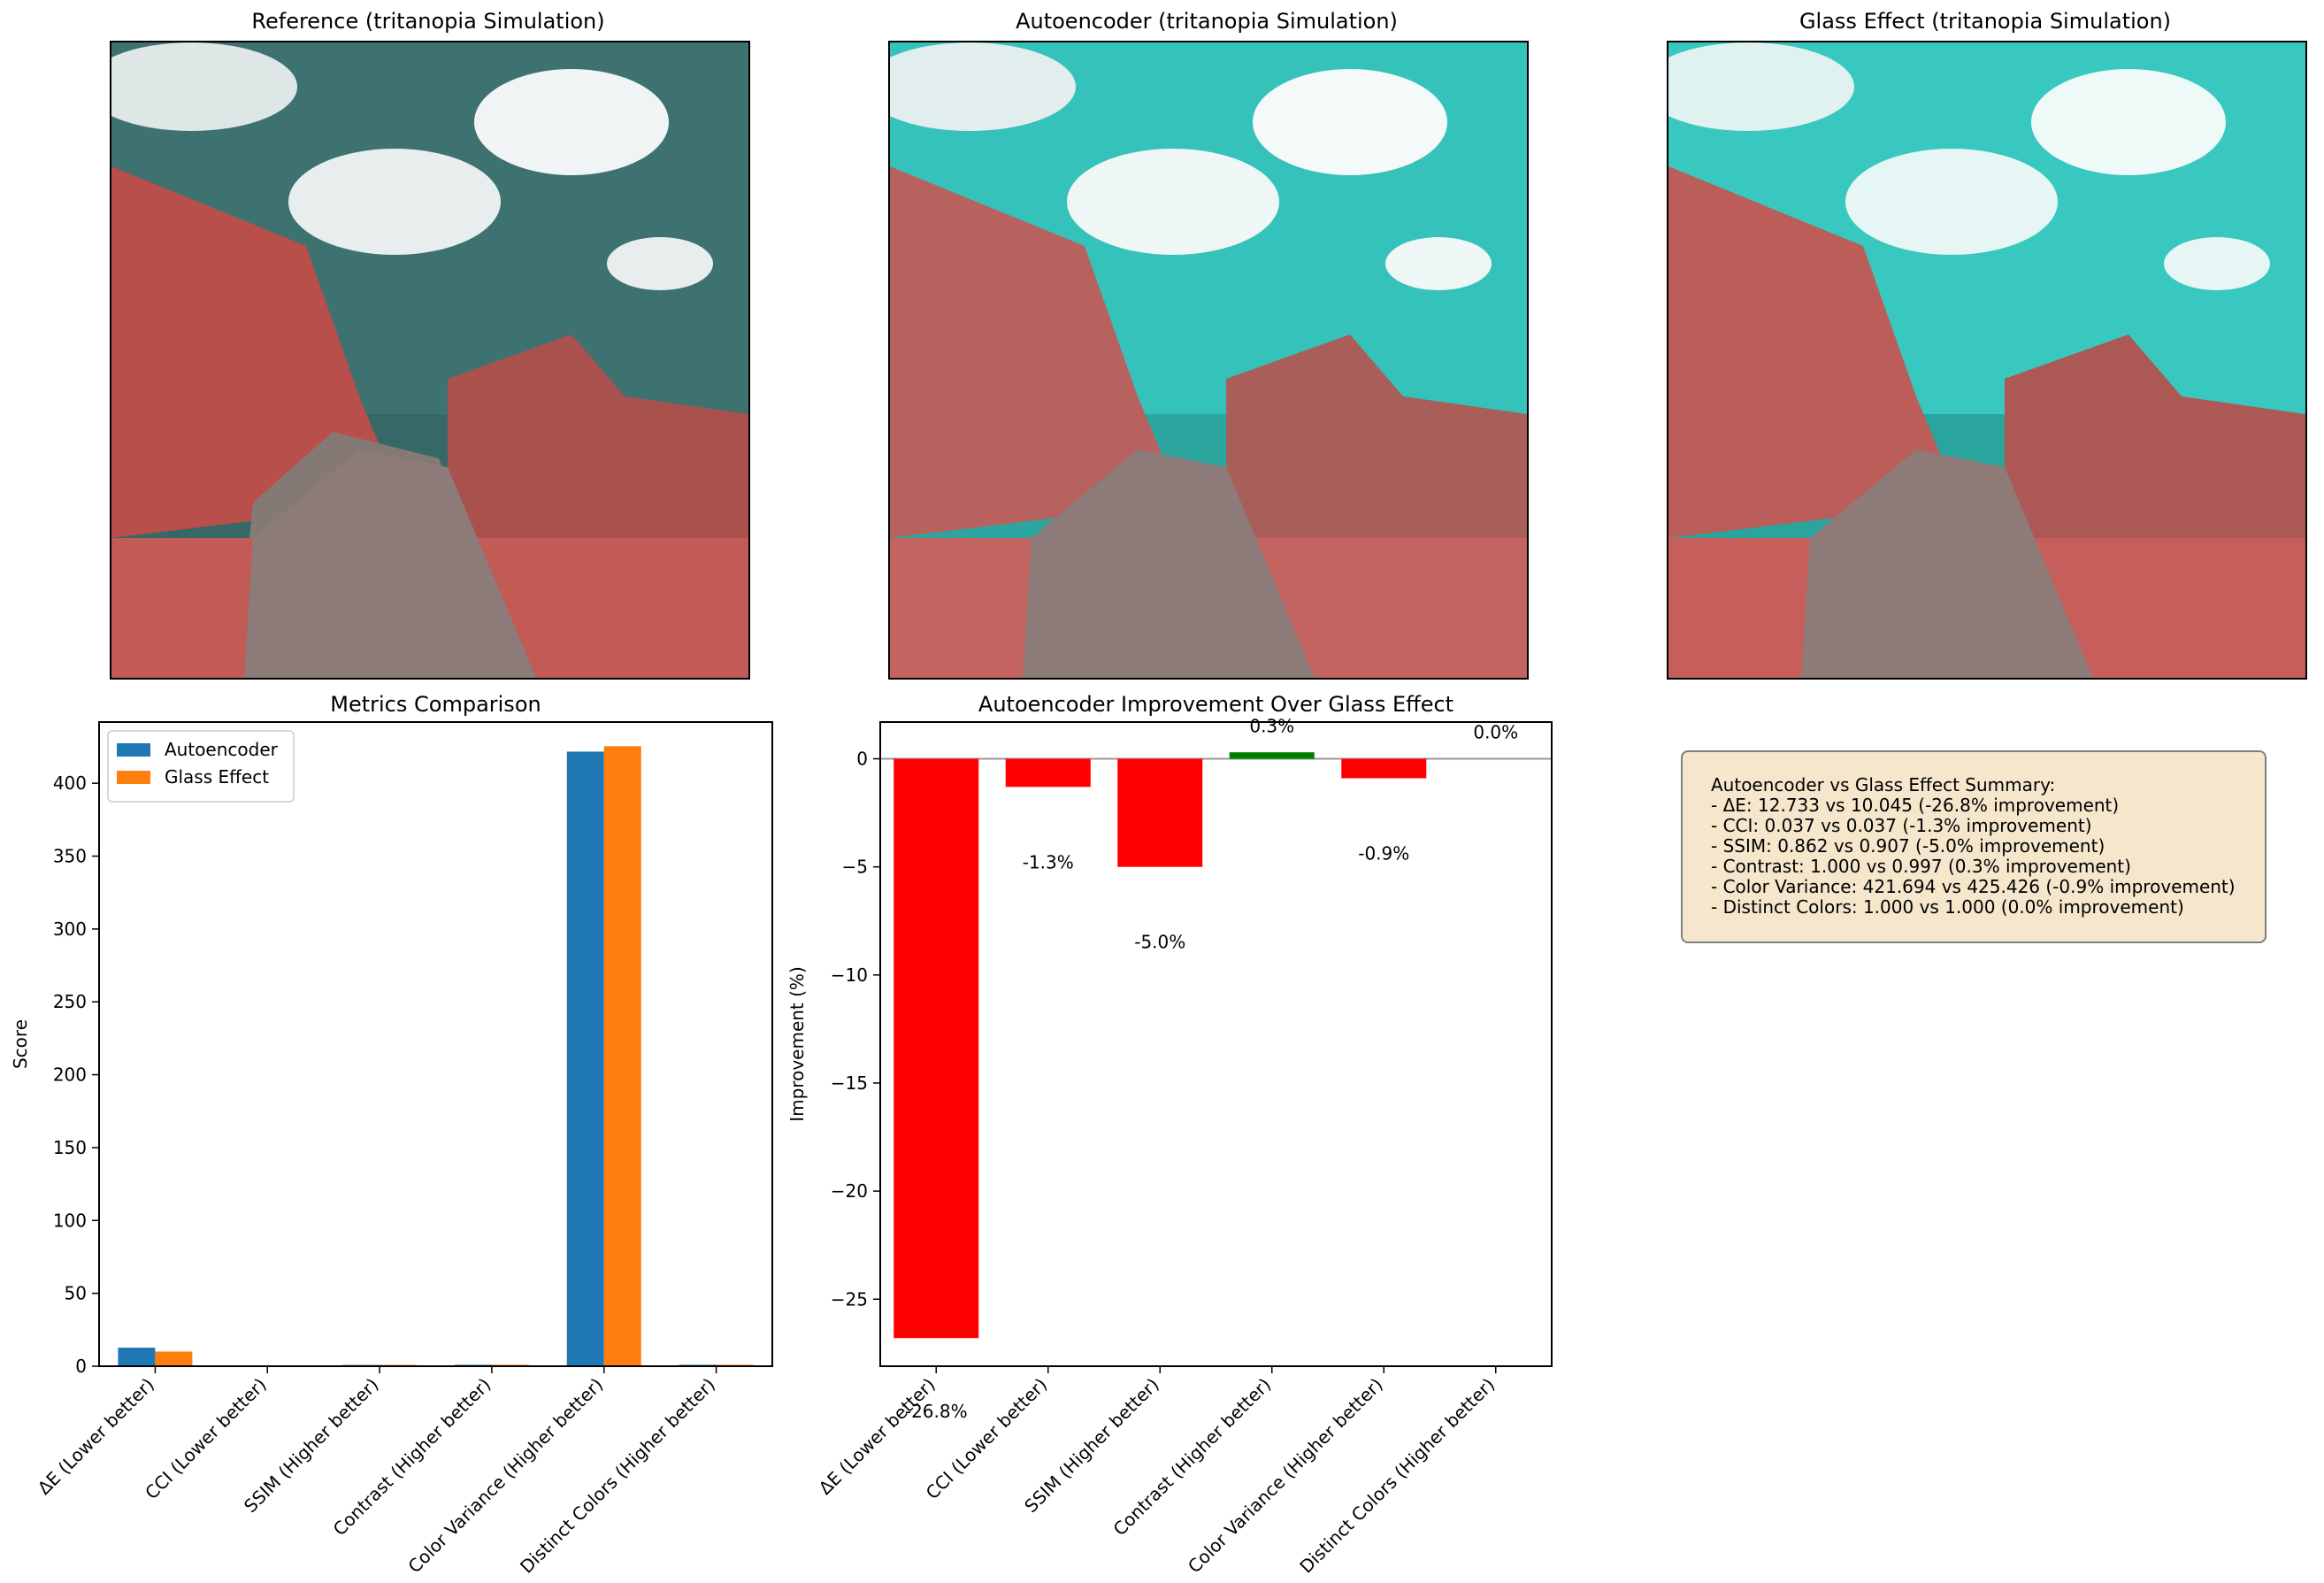  I want to click on autoencoder-image, so click(1208, 360).